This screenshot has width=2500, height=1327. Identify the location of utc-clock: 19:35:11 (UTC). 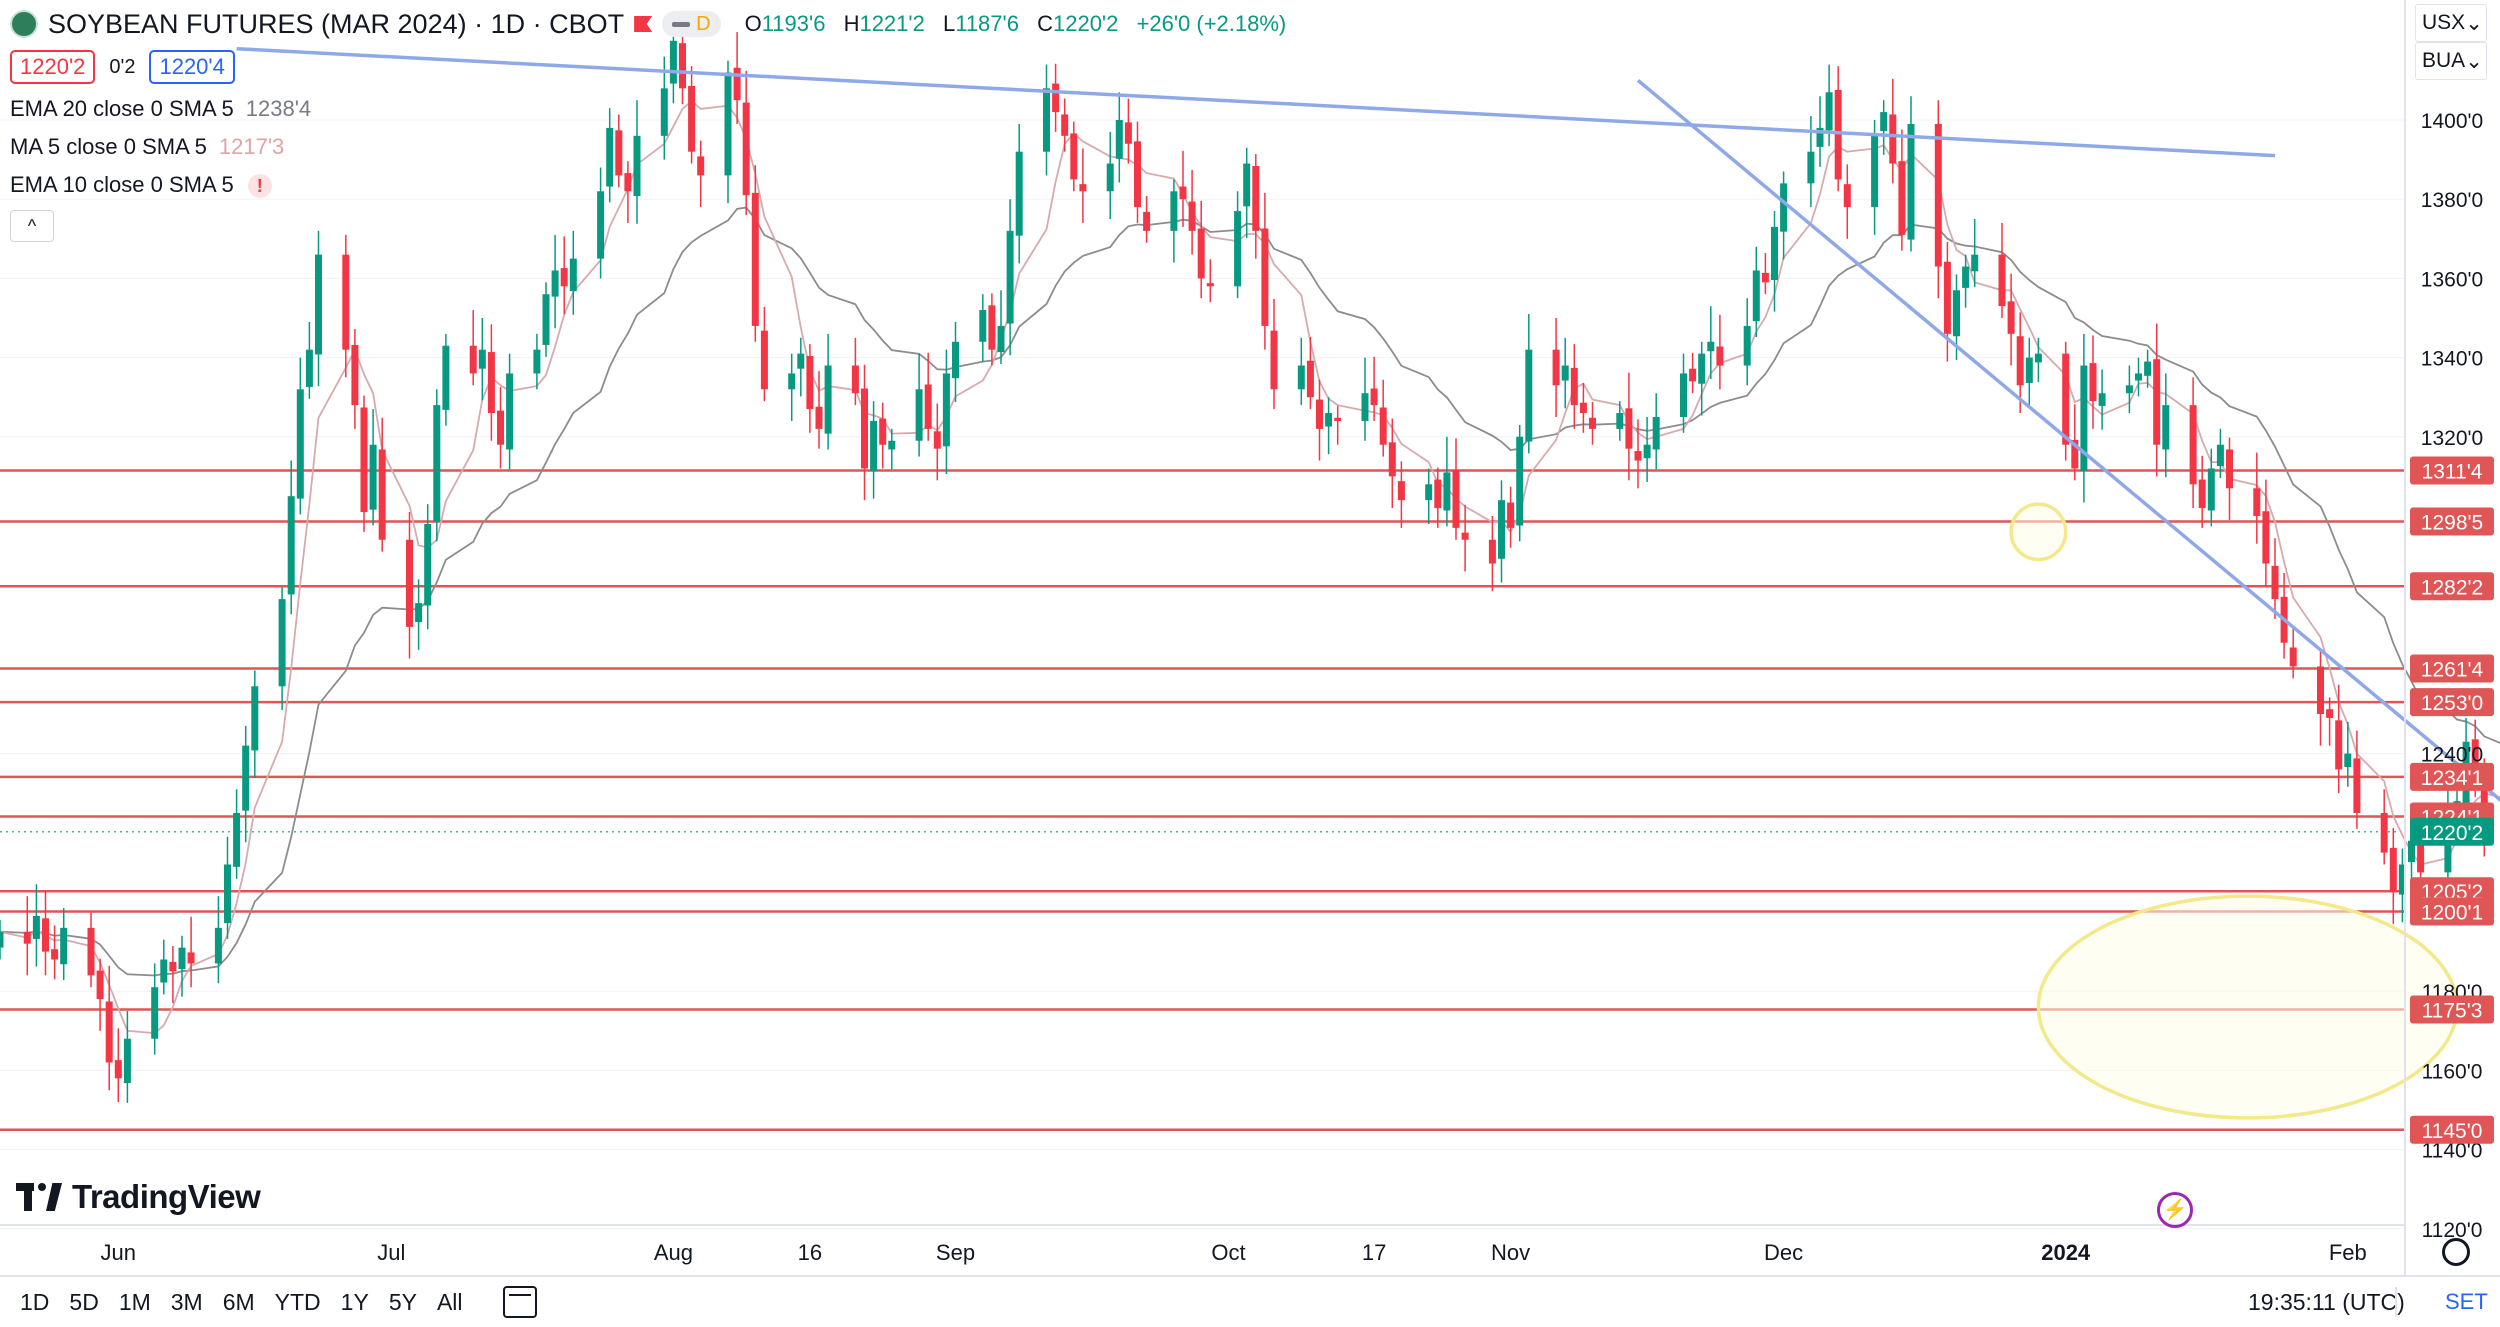
(2326, 1301).